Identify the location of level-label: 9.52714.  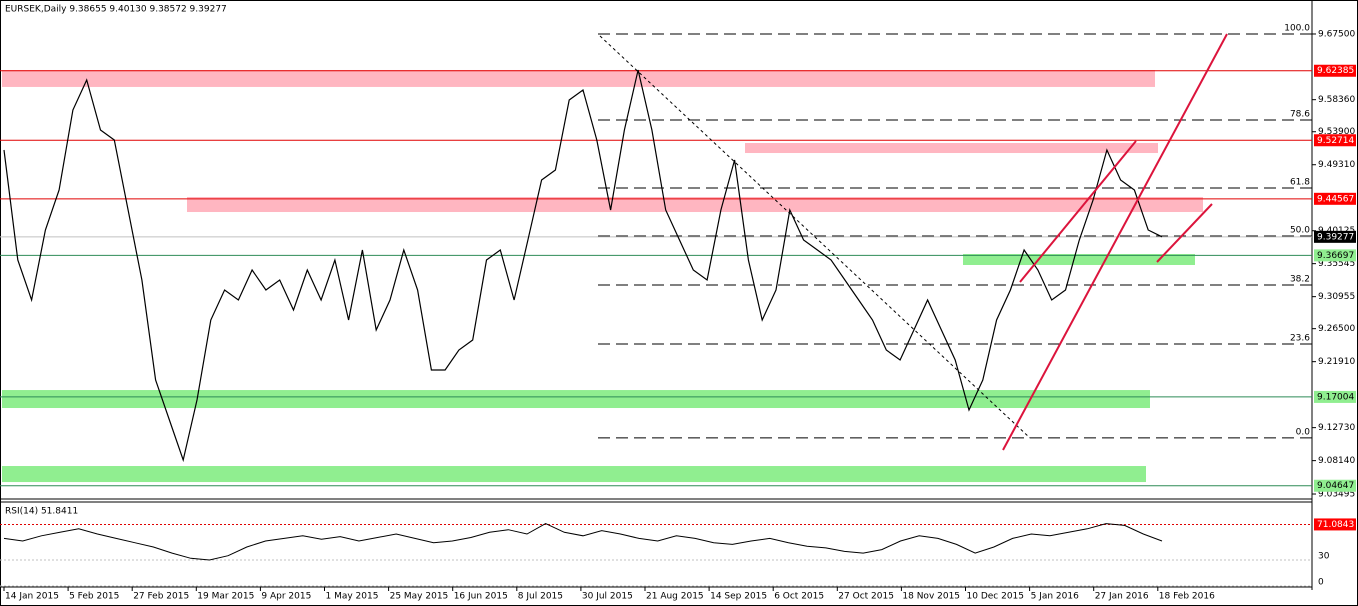
(1335, 141).